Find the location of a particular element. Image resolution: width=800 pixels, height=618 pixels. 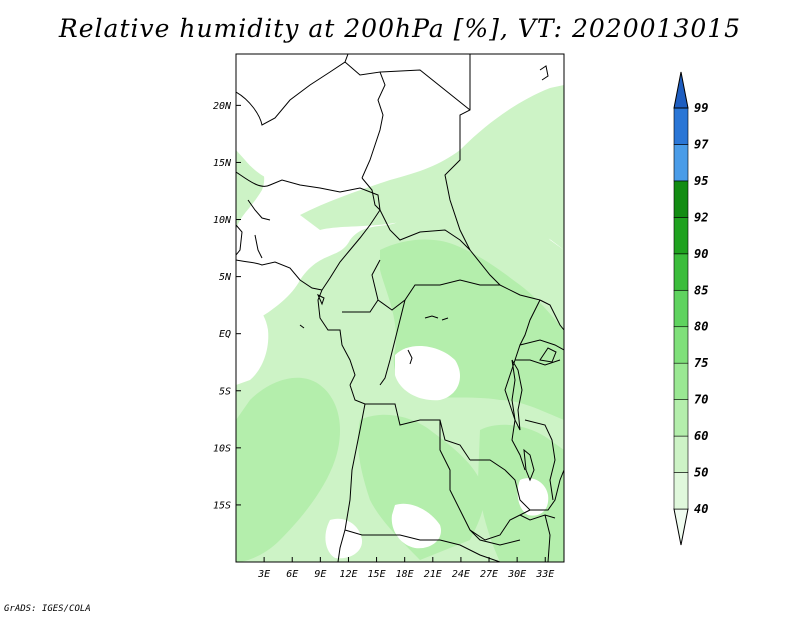

colorbar-label: 70 is located at coordinates (701, 400).